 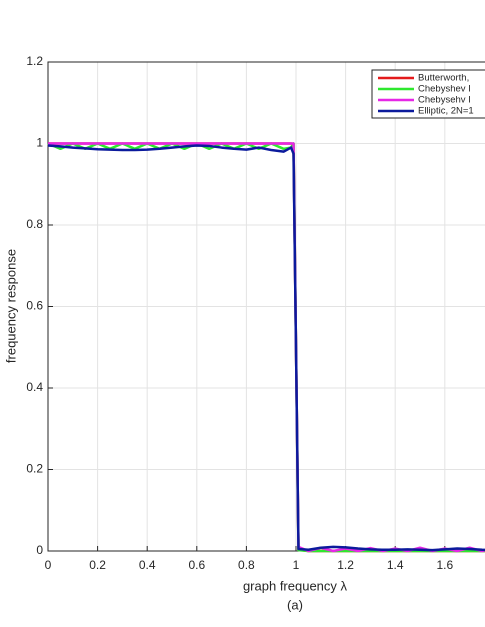 I want to click on y-axis-label: frequency response, so click(x=10, y=306).